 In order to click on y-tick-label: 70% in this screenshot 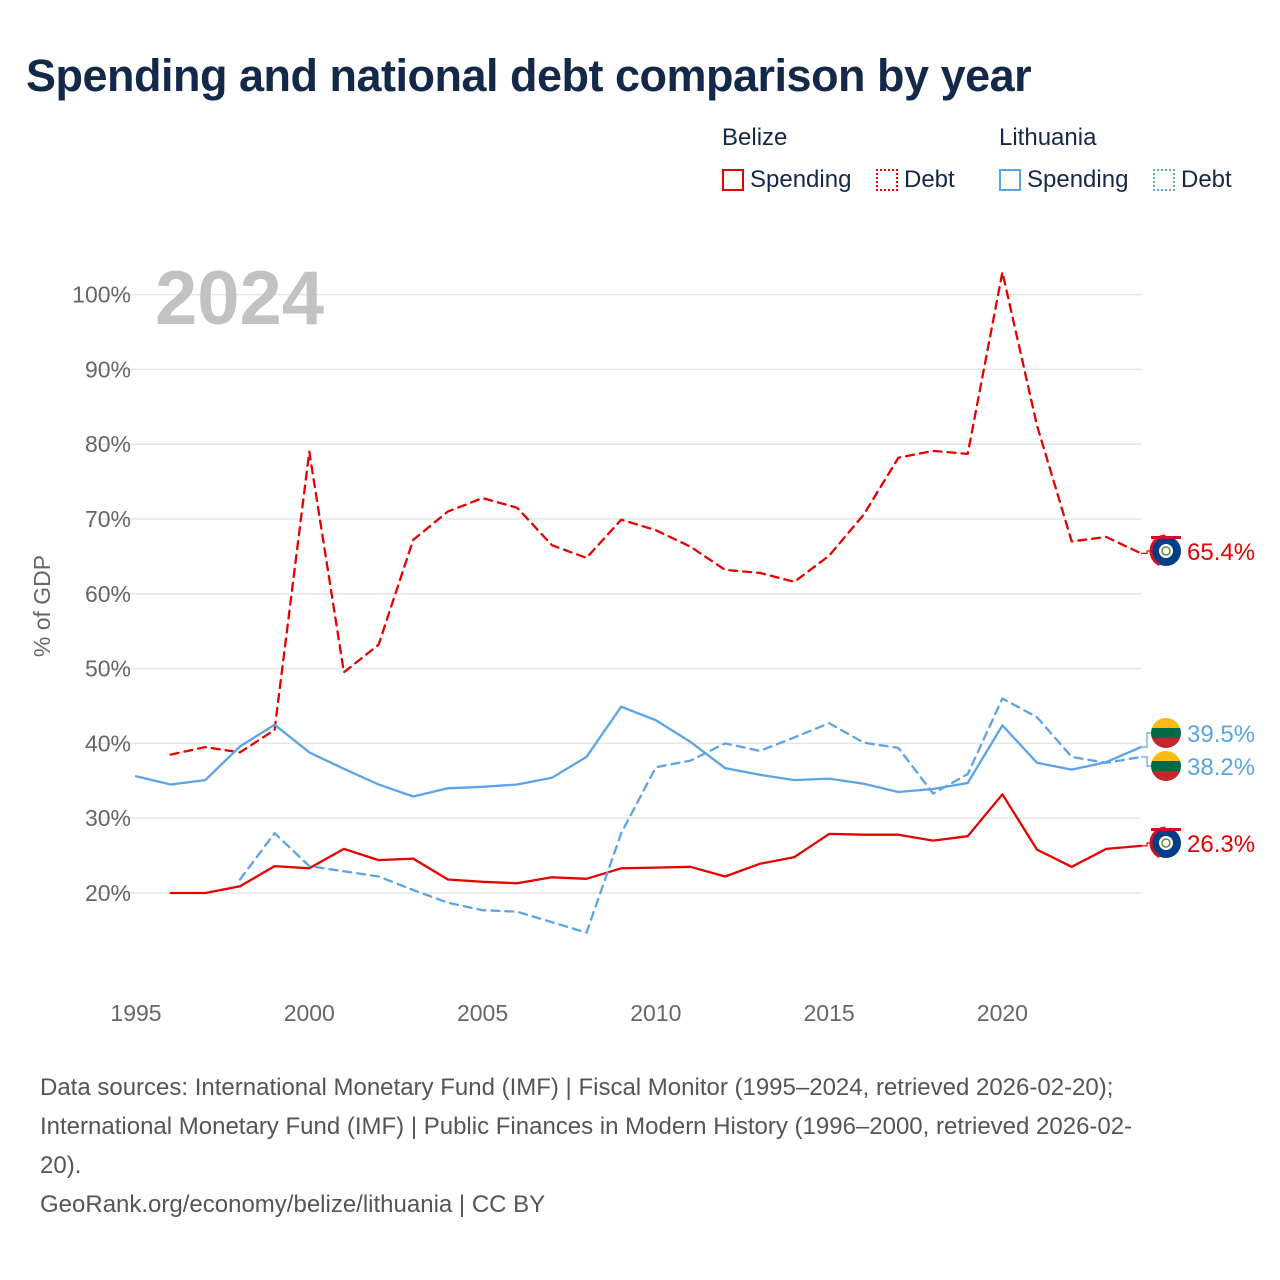, I will do `click(108, 519)`.